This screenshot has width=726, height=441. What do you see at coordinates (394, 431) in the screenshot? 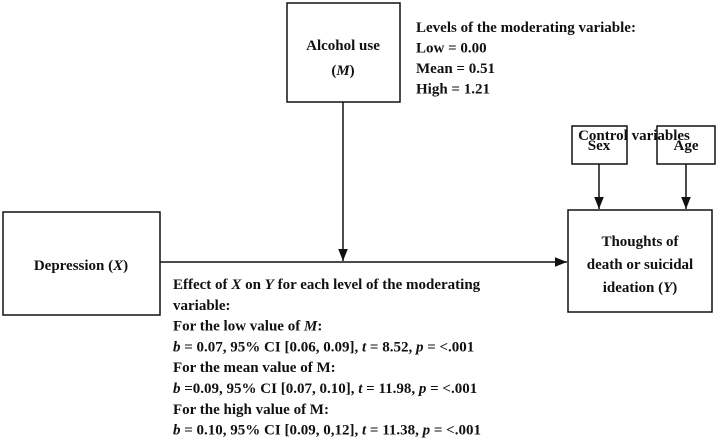
I see `text-run: = 11.38,` at bounding box center [394, 431].